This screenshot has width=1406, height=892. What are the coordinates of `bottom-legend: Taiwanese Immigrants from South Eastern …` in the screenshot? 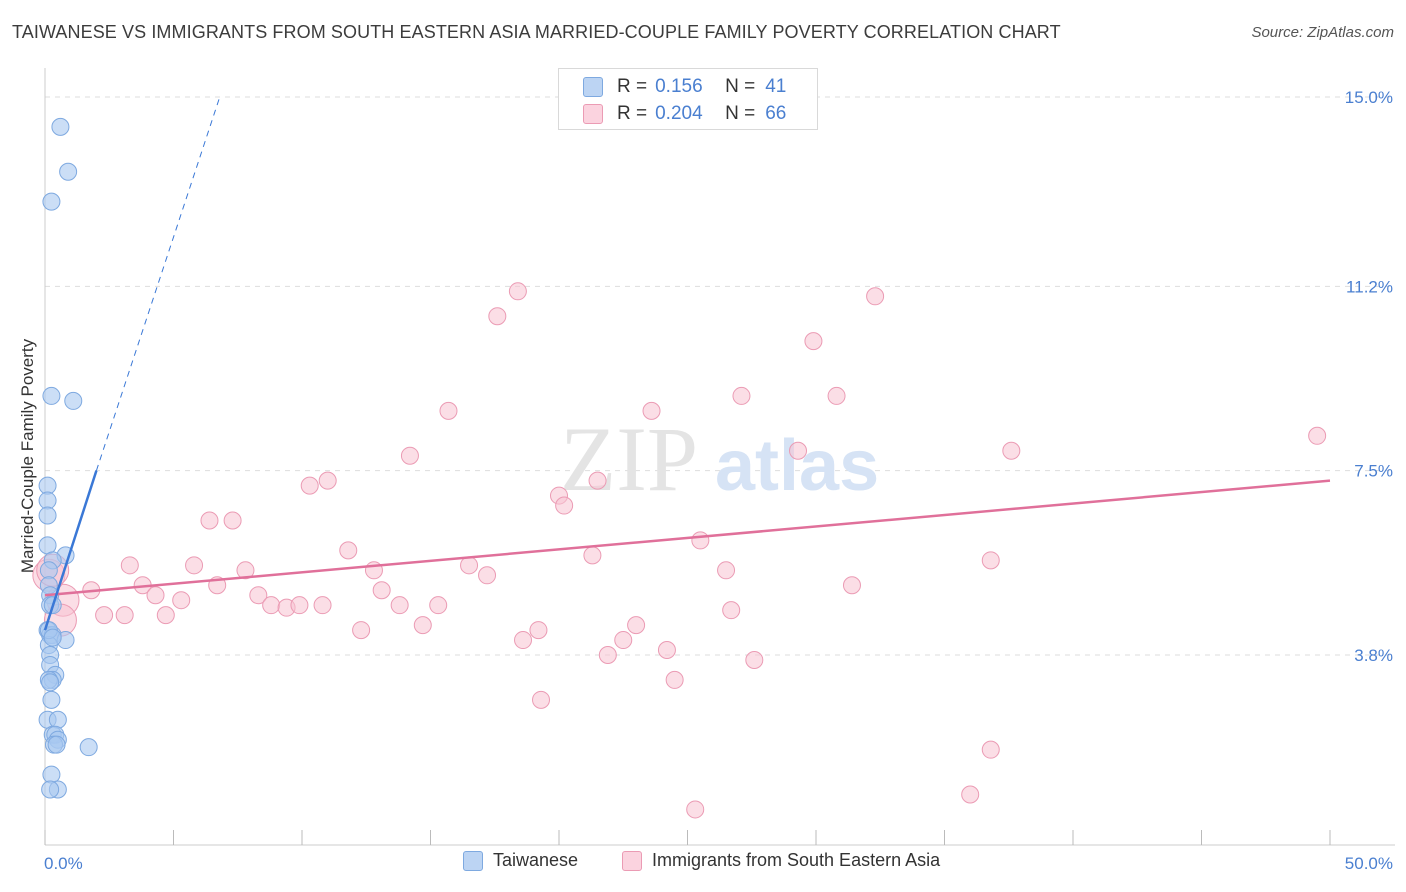 It's located at (703, 864).